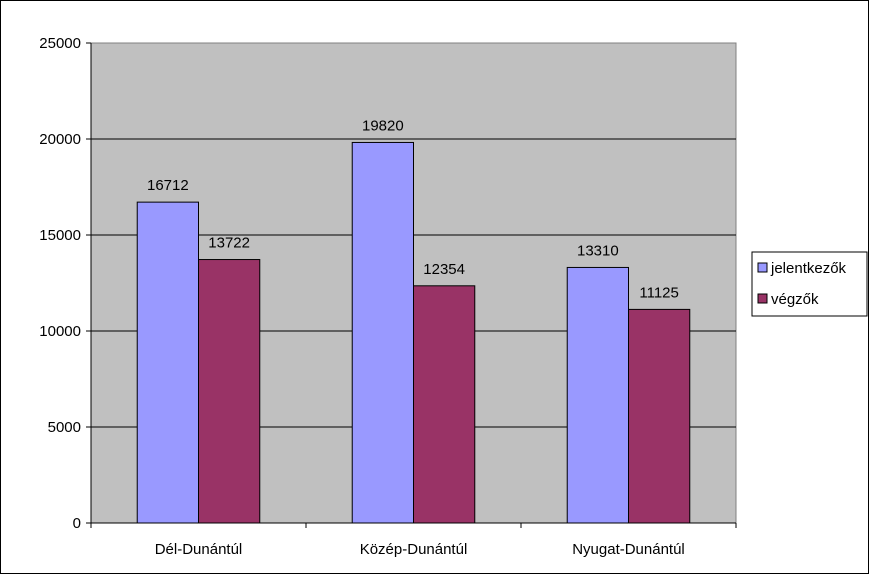 Image resolution: width=869 pixels, height=575 pixels. What do you see at coordinates (199, 549) in the screenshot?
I see `x-tick-label: Dél-Dunántúl` at bounding box center [199, 549].